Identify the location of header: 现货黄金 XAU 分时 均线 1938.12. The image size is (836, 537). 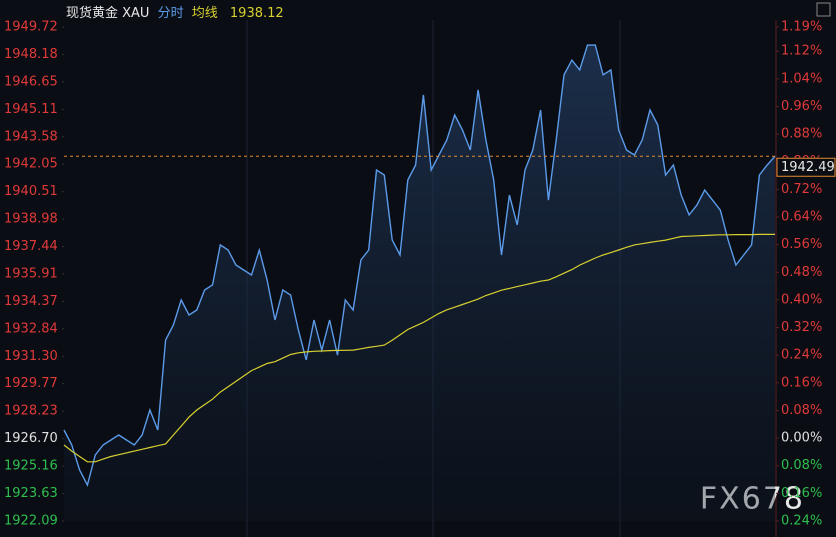
(175, 13).